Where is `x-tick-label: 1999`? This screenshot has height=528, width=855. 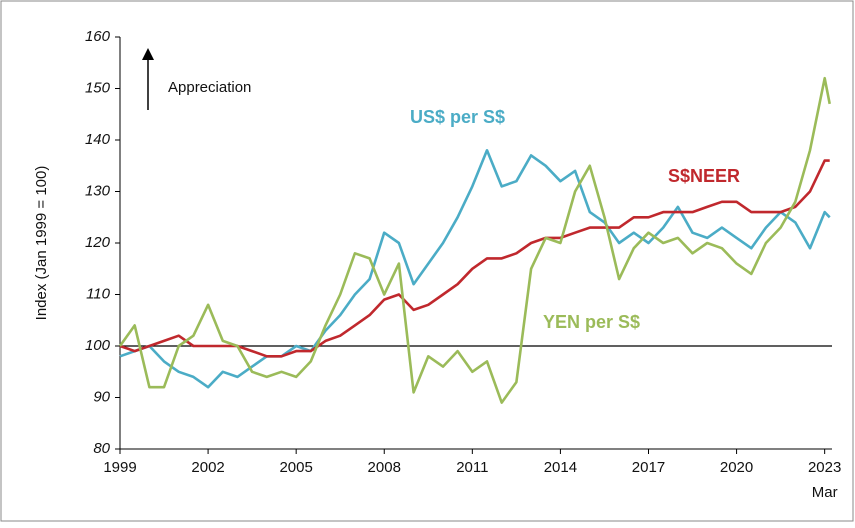 x-tick-label: 1999 is located at coordinates (119, 467).